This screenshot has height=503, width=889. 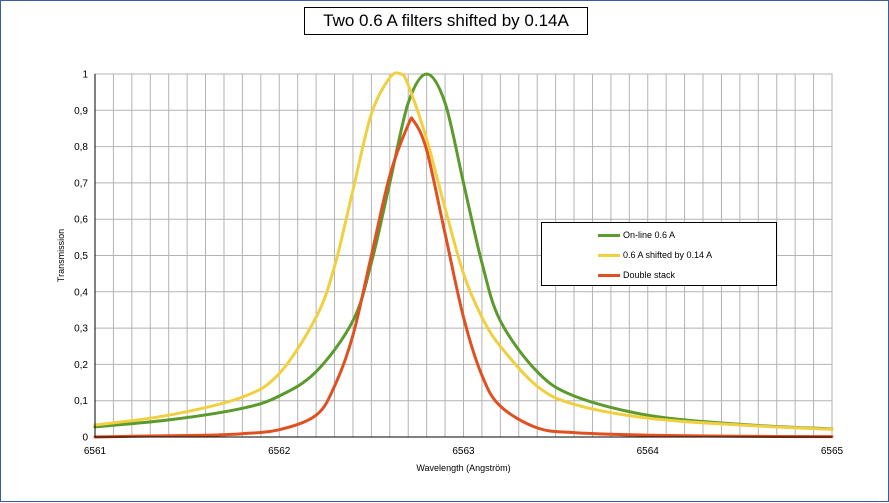 I want to click on legend-swatch-shifted, so click(x=609, y=255).